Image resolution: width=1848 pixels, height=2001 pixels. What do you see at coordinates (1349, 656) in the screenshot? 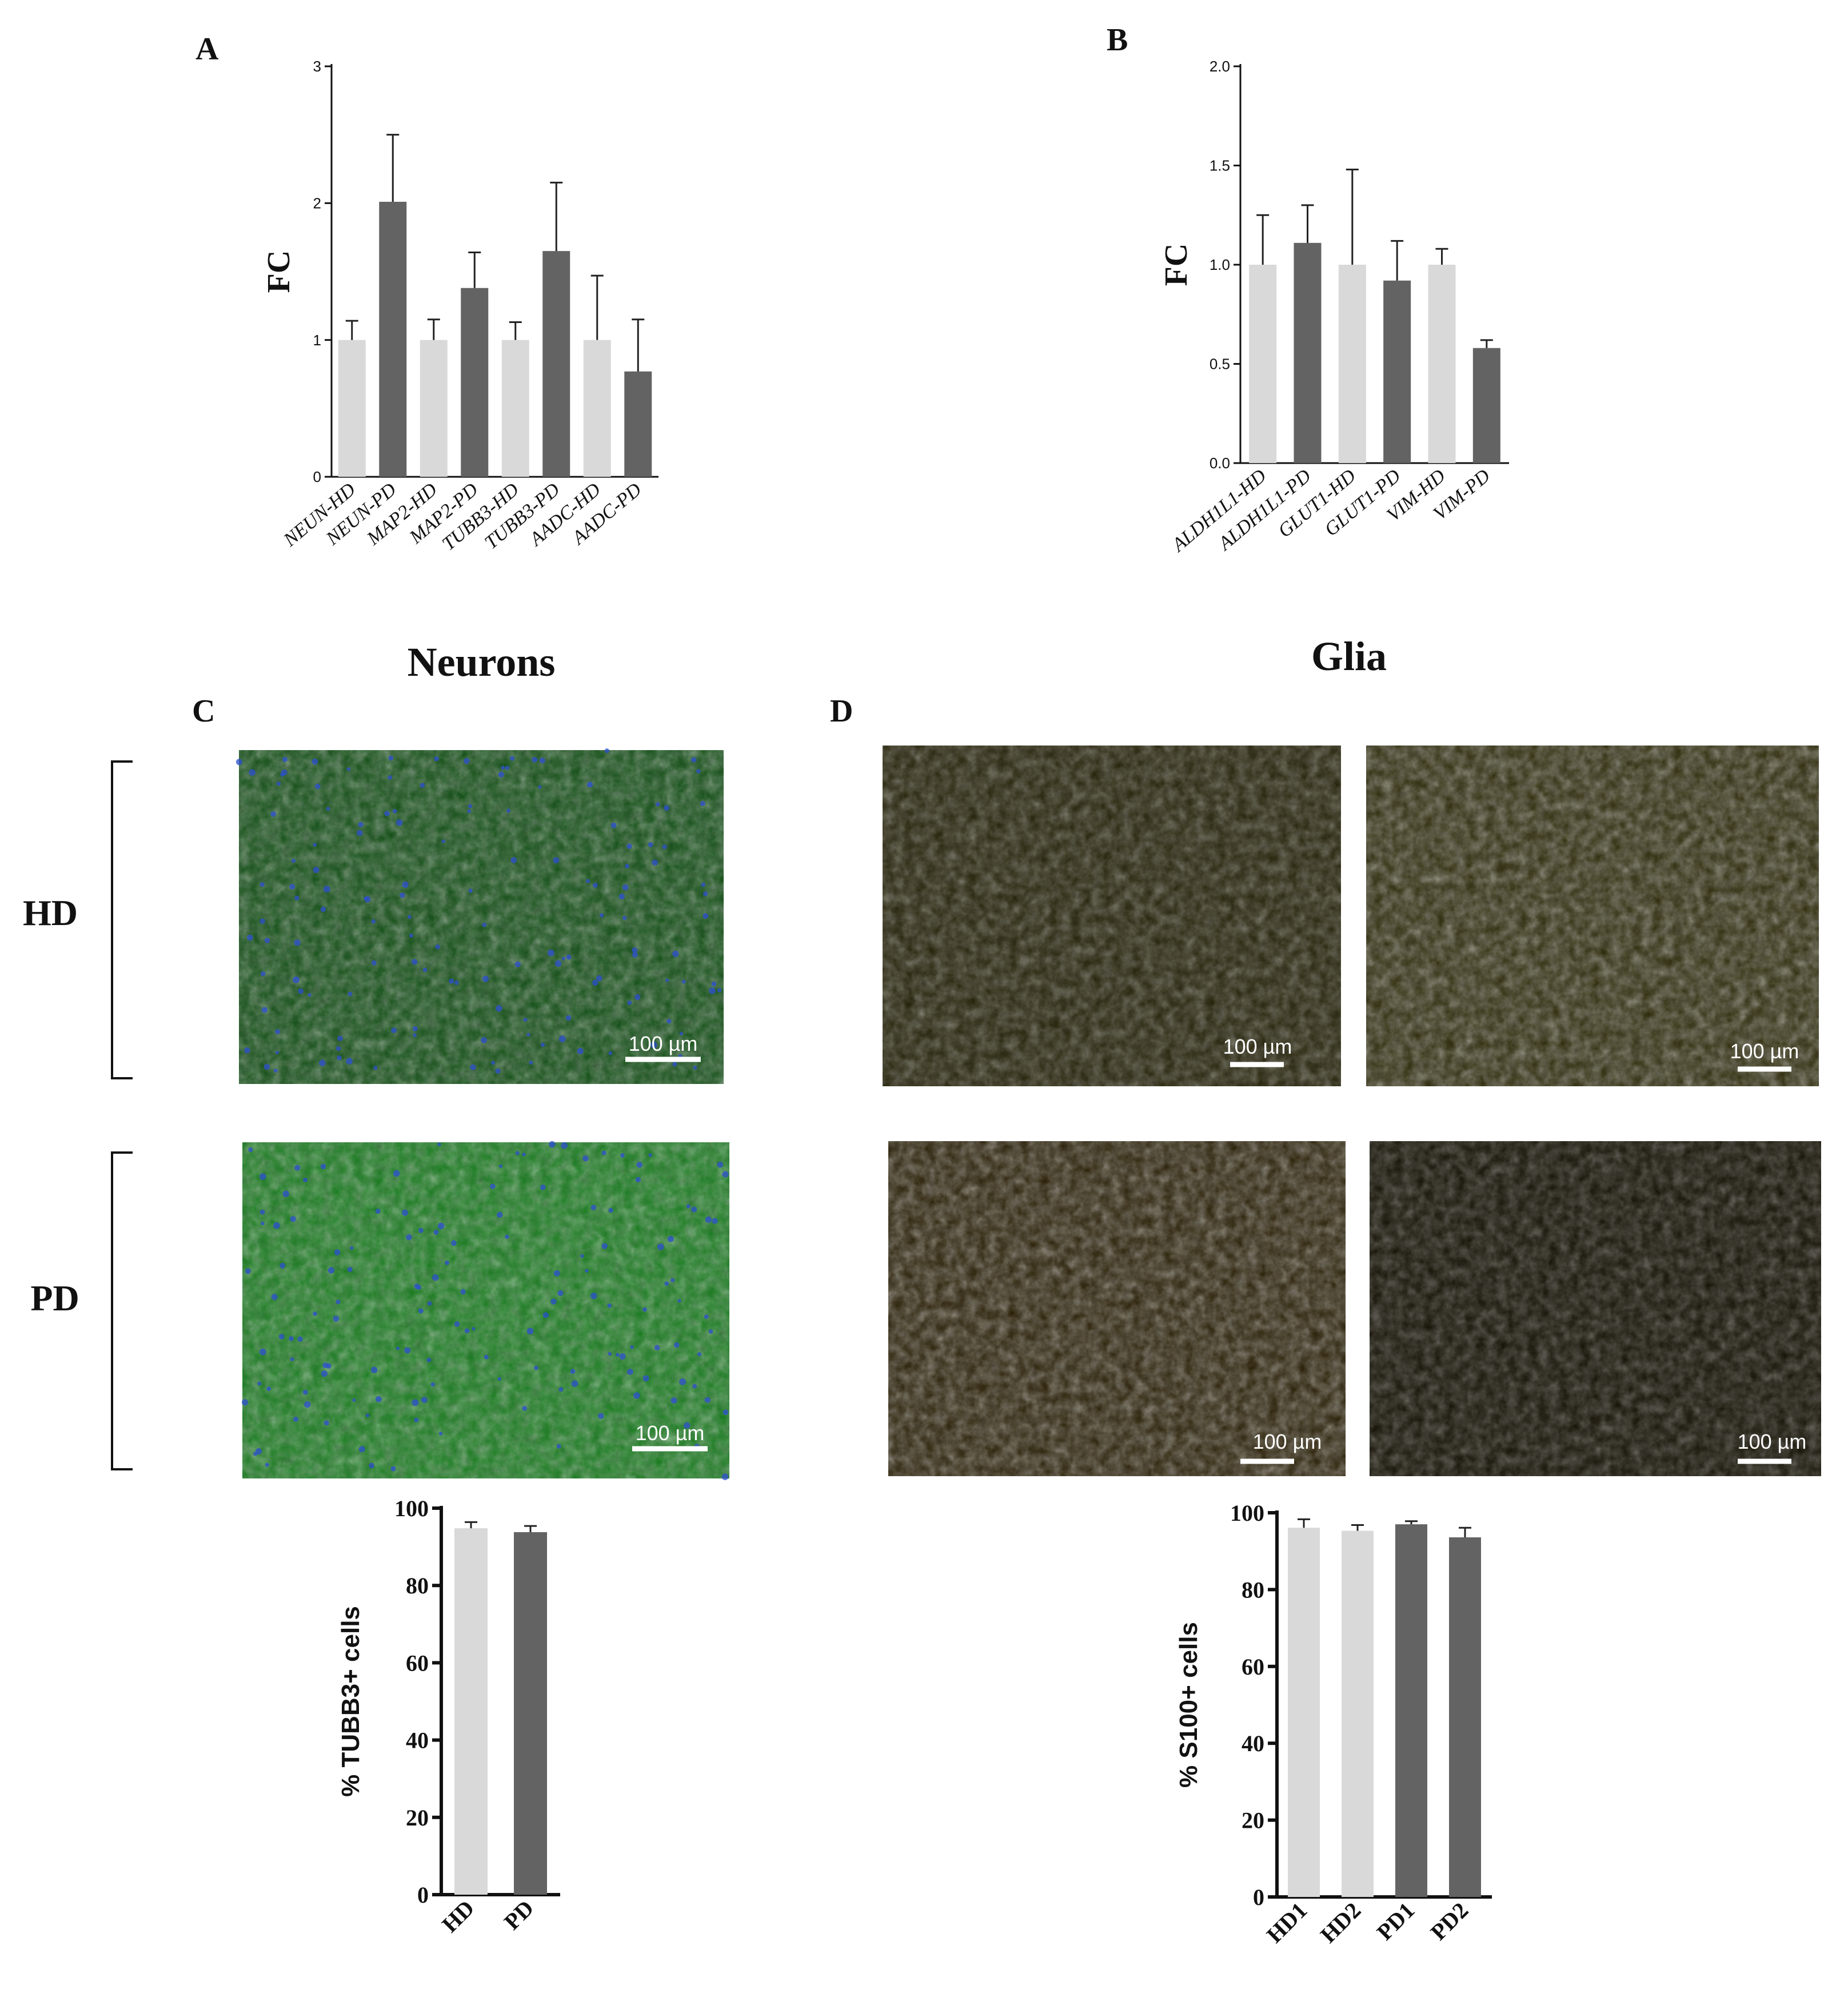
I see `section-title-glia: Glia` at bounding box center [1349, 656].